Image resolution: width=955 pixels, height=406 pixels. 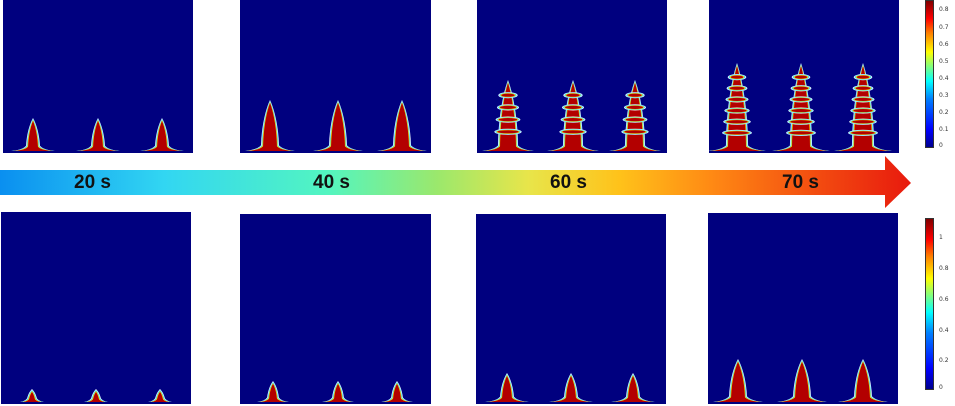 I want to click on colorbar-top: 0.8 0.7 0.6 0.5 0.4 0.3 0.2 0.1 0, so click(x=939, y=74).